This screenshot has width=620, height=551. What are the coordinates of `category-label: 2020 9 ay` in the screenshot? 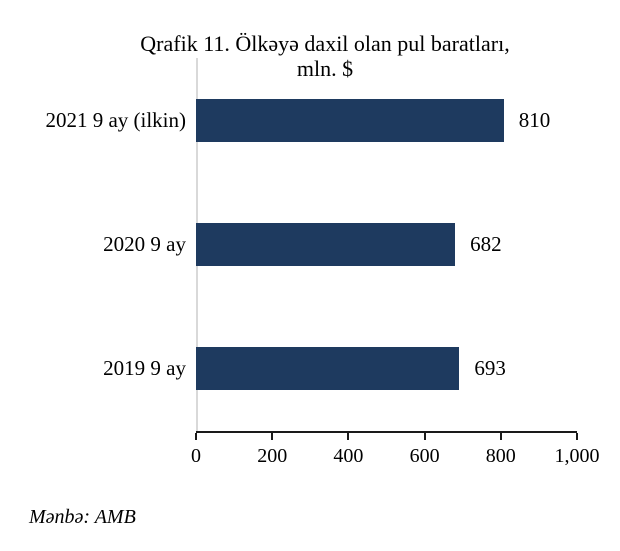 It's located at (144, 243).